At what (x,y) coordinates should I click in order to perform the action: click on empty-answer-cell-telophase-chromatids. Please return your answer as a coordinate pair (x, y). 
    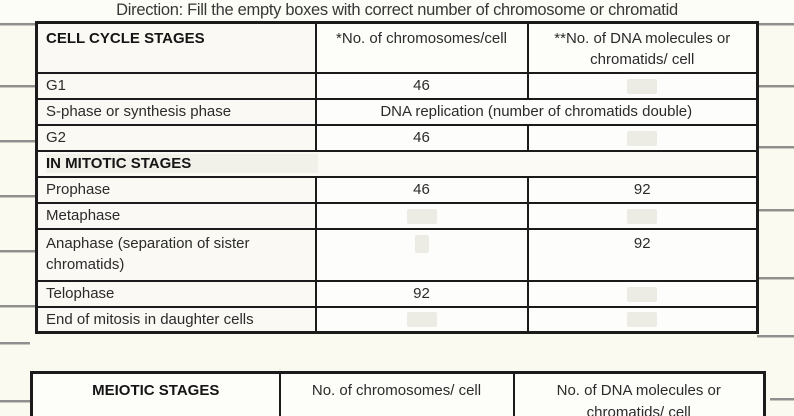
    Looking at the image, I should click on (642, 293).